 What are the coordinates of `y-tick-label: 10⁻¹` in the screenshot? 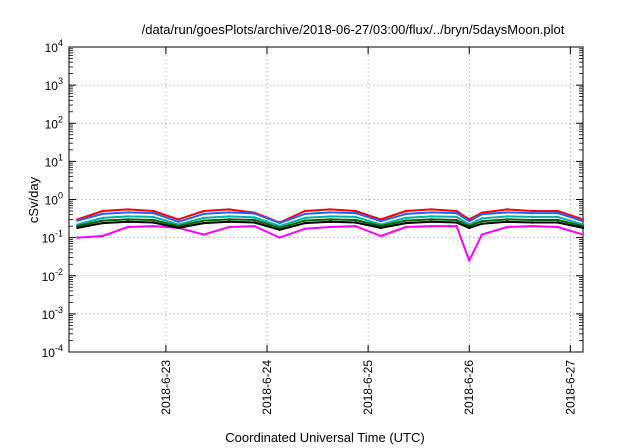 It's located at (52, 237).